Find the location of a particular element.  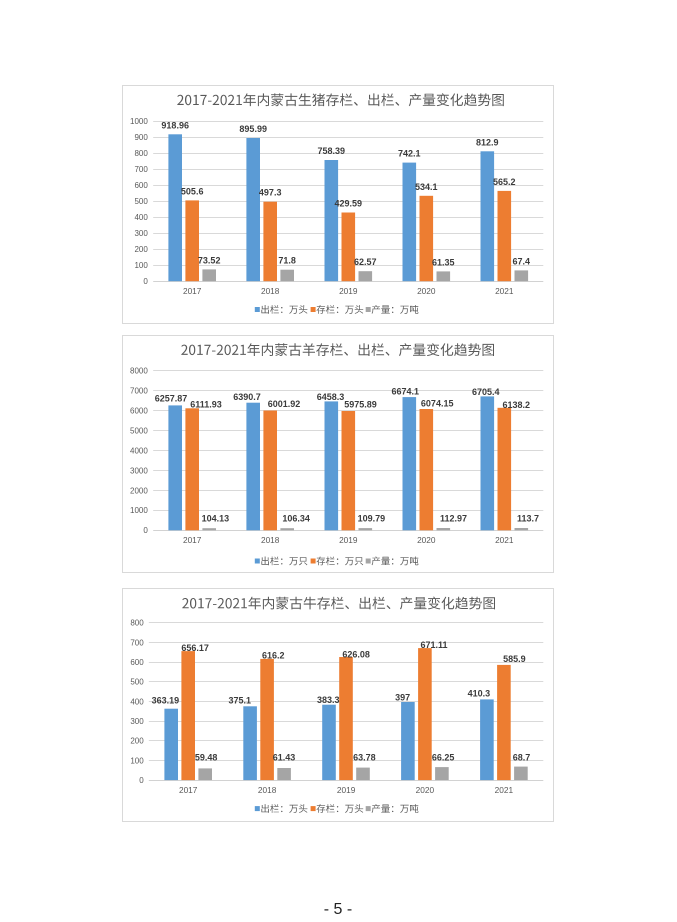

svg-text: 73.52 is located at coordinates (209, 260).